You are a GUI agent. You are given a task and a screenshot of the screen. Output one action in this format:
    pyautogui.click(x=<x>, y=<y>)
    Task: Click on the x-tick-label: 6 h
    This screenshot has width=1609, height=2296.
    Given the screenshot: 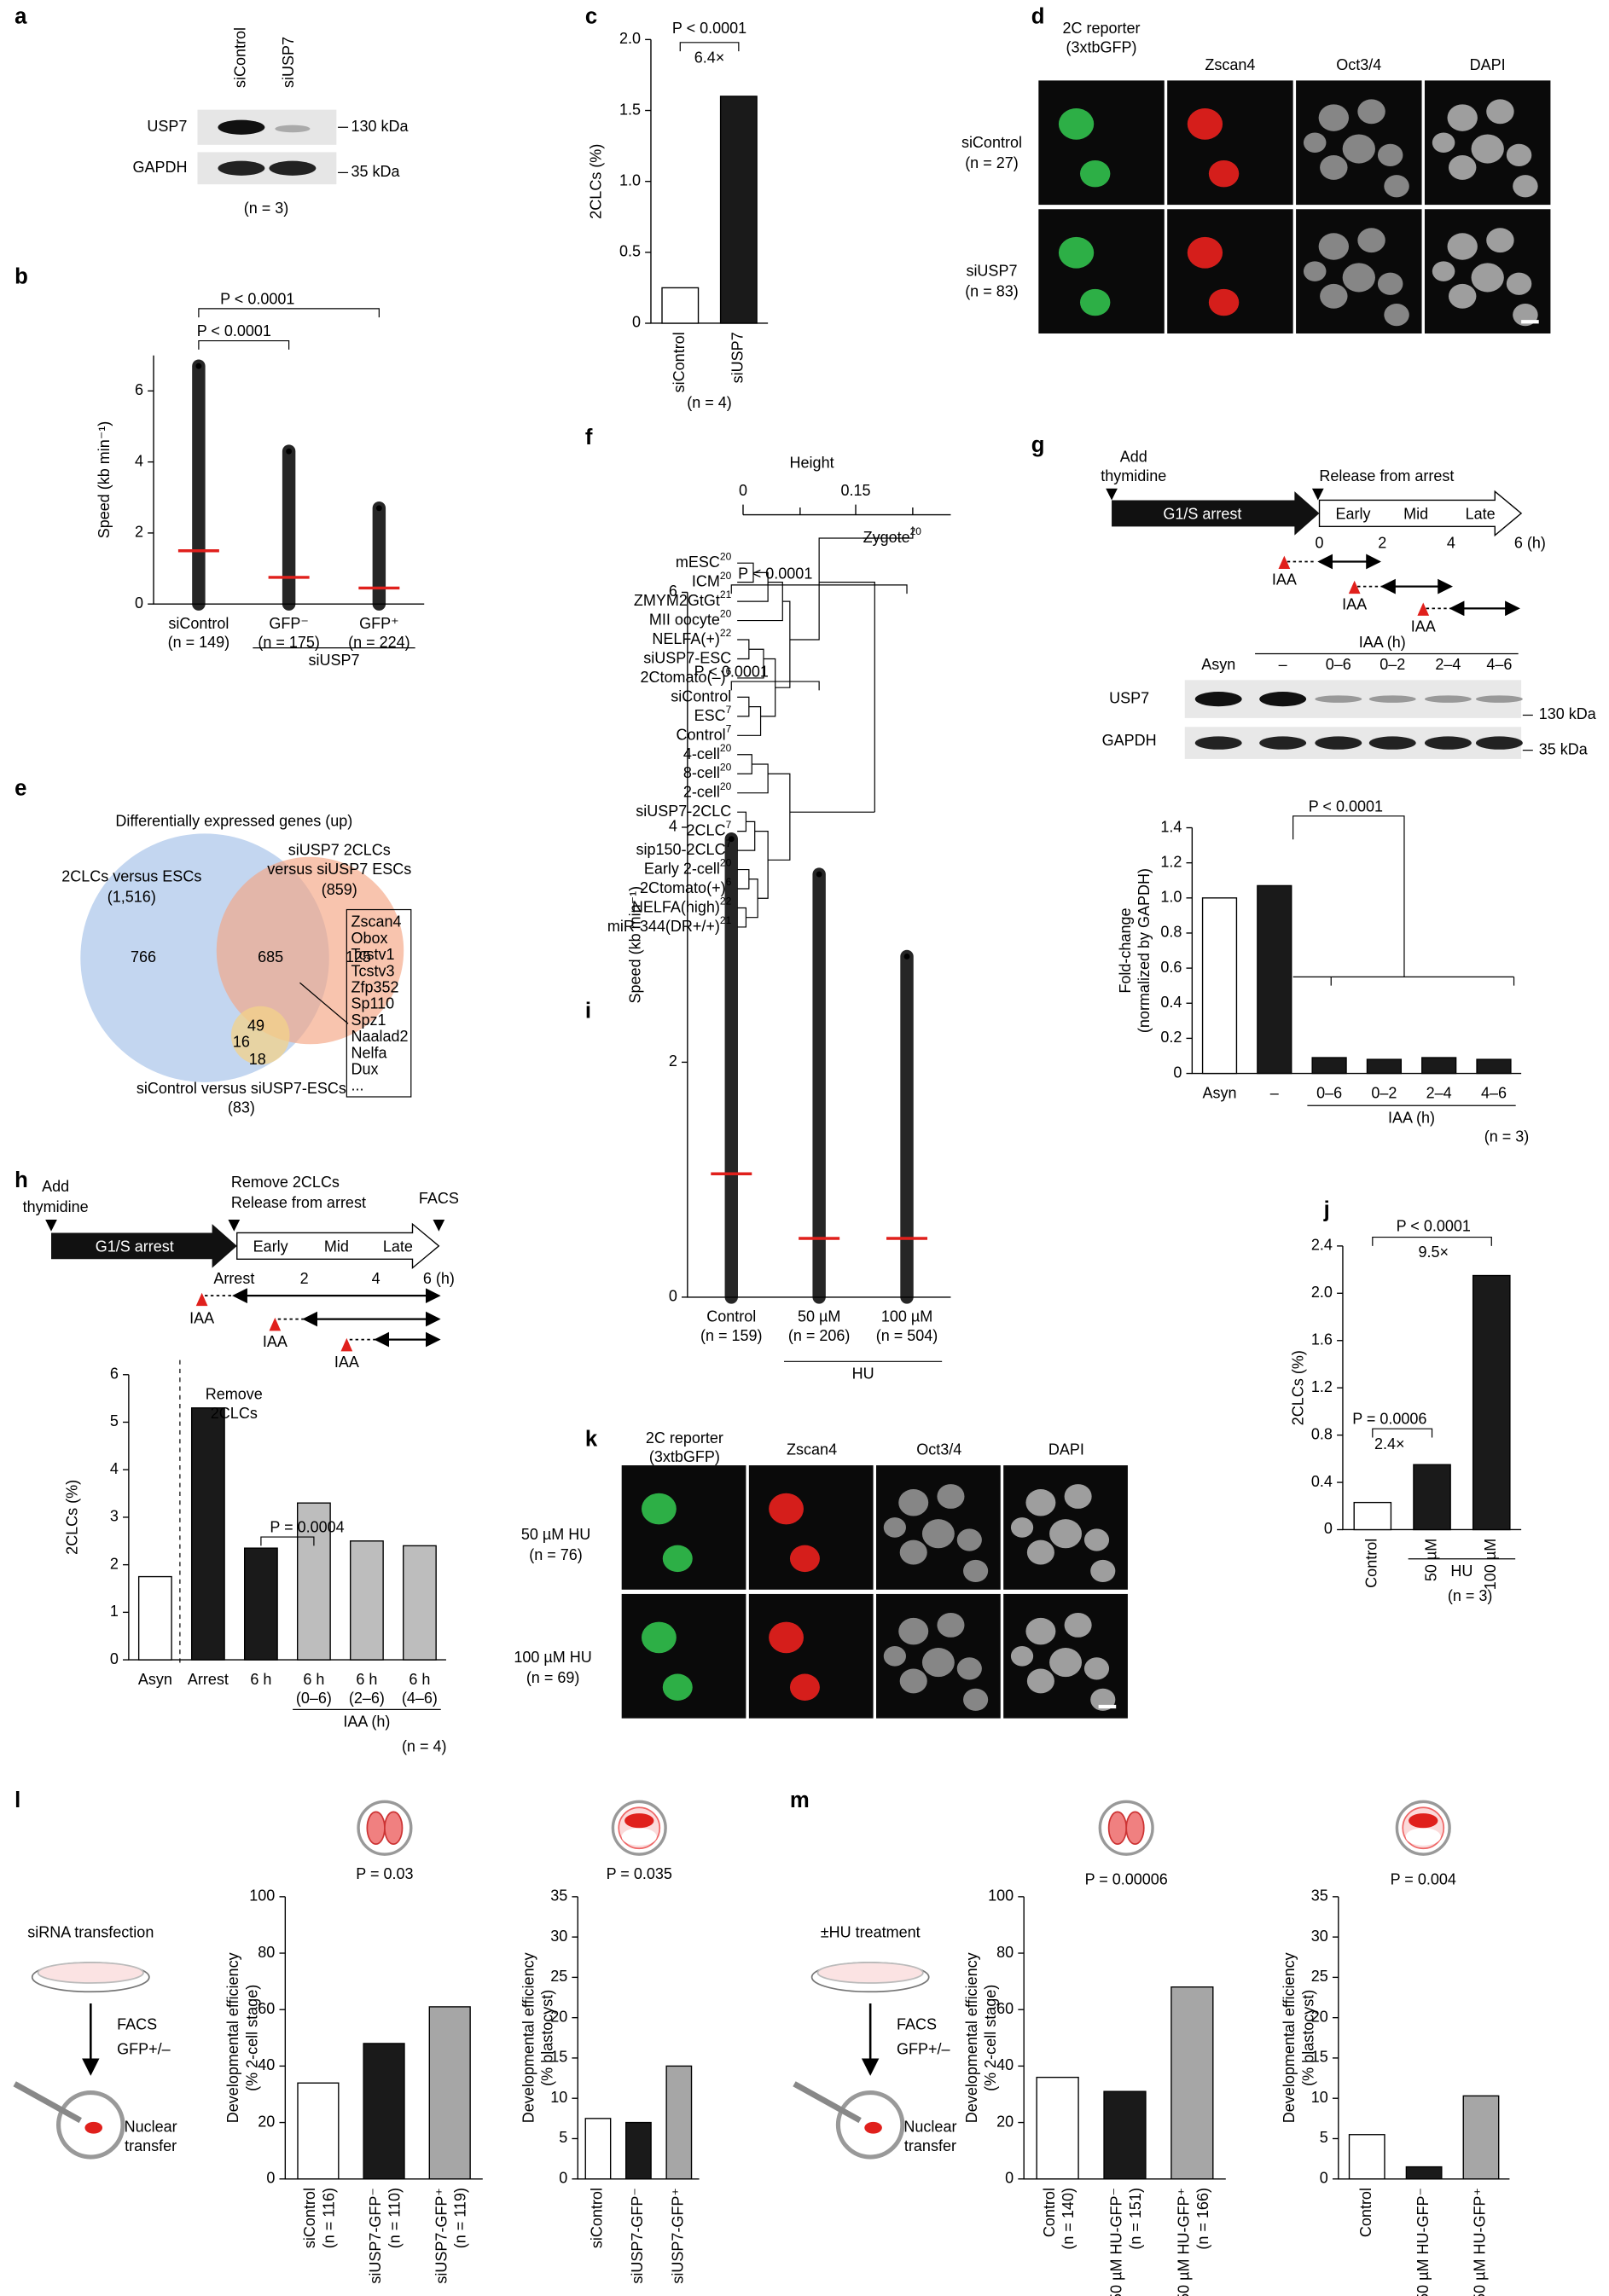 What is the action you would take?
    pyautogui.click(x=366, y=1679)
    